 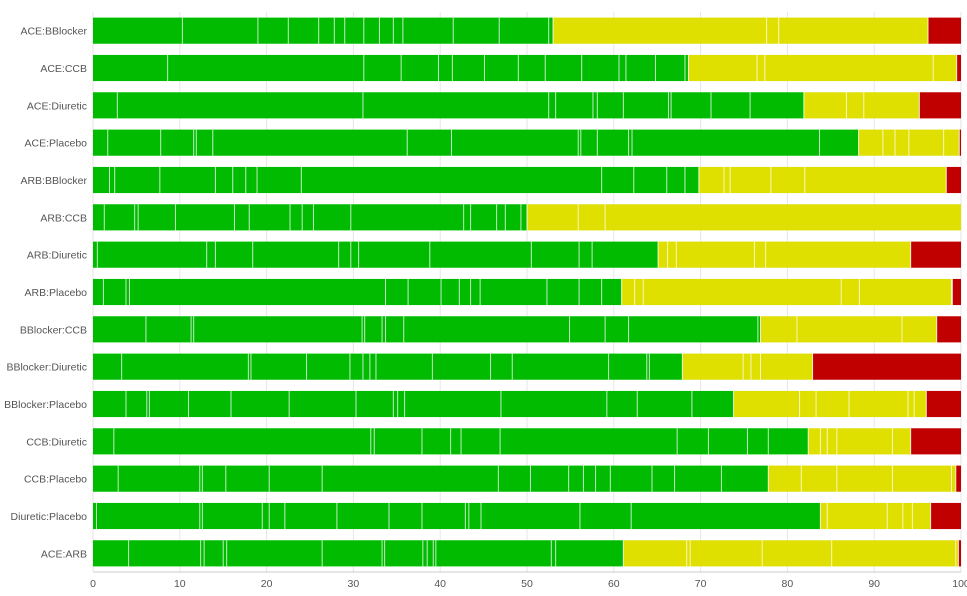 What do you see at coordinates (53, 32) in the screenshot?
I see `category-label: ACE:BBlocker` at bounding box center [53, 32].